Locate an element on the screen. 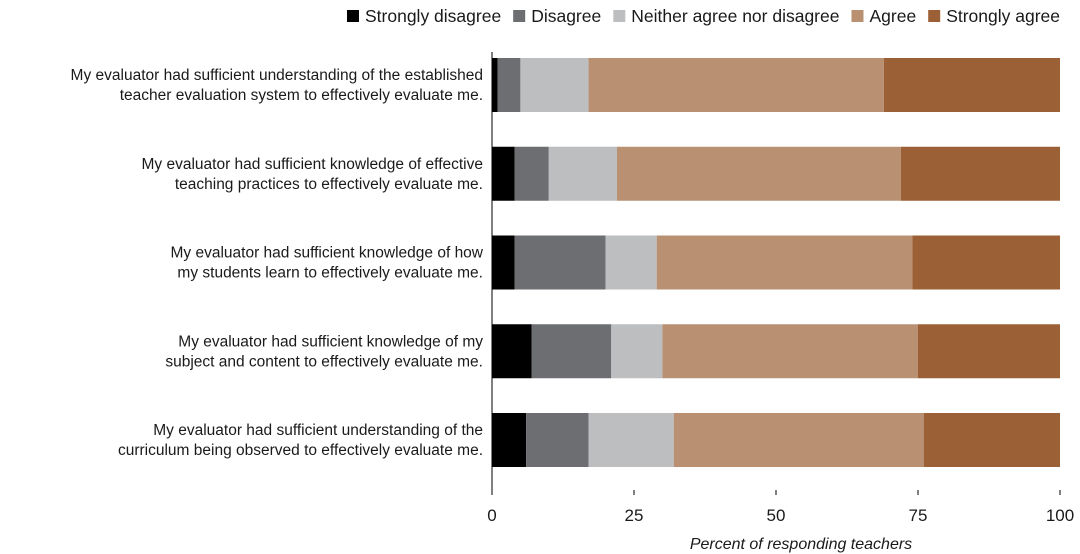  x-tick-label-4: 75 is located at coordinates (918, 515).